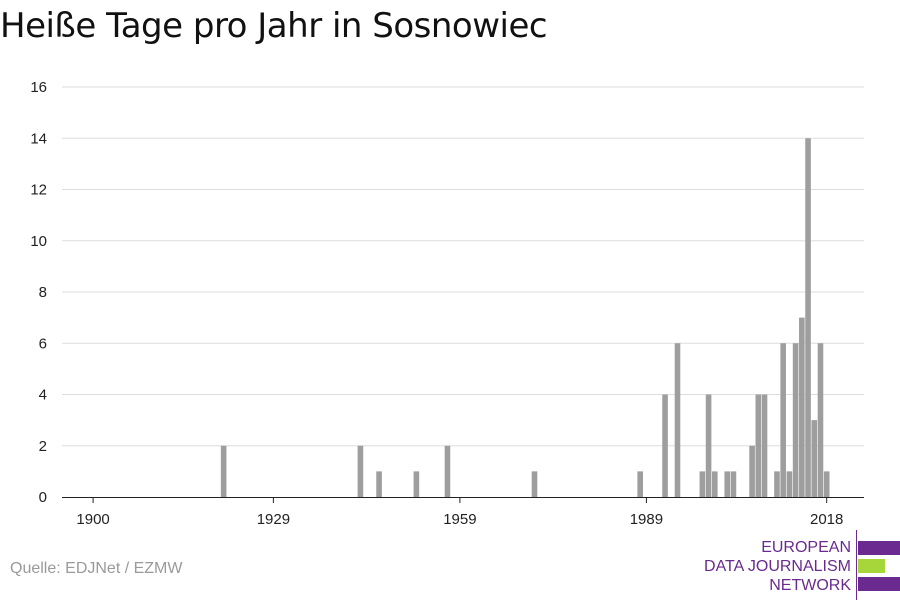 The image size is (900, 600). What do you see at coordinates (777, 566) in the screenshot?
I see `logo-line-2: DATA JOURNALISM` at bounding box center [777, 566].